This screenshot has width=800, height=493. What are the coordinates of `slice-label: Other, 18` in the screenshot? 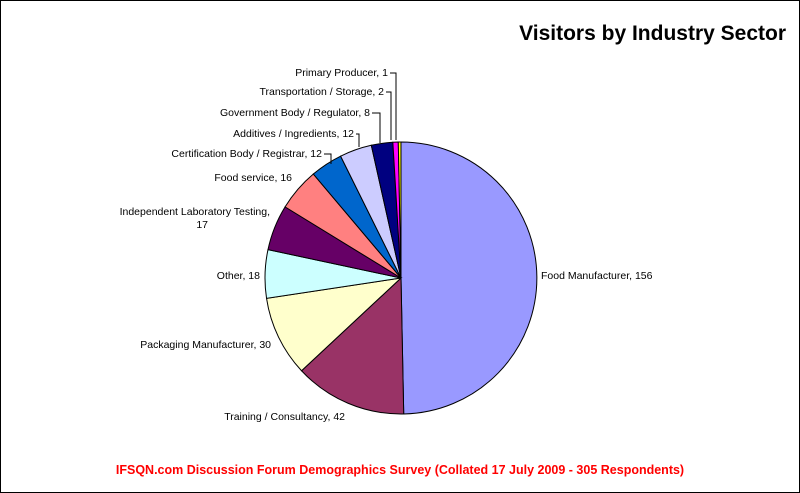 It's located at (238, 276).